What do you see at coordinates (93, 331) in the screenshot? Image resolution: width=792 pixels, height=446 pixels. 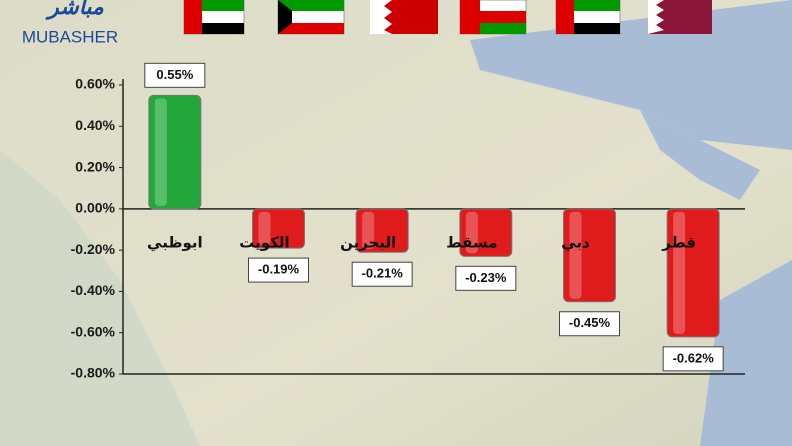 I see `y-tick-label: -0.60%` at bounding box center [93, 331].